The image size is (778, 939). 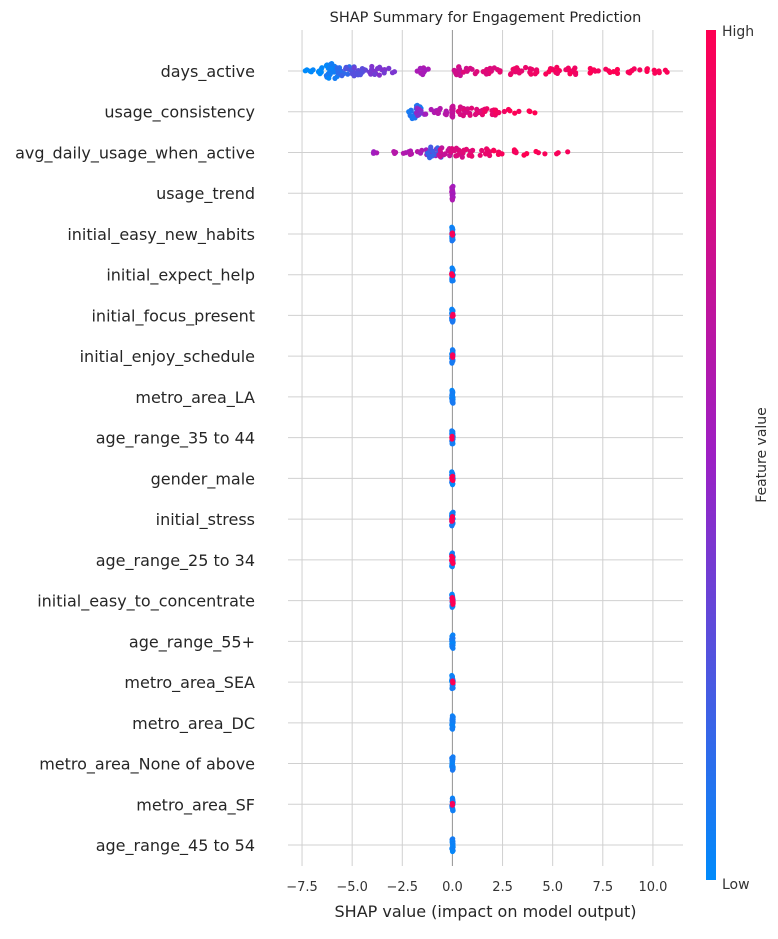 What do you see at coordinates (175, 846) in the screenshot?
I see `feature-label: age_range_45 to 54` at bounding box center [175, 846].